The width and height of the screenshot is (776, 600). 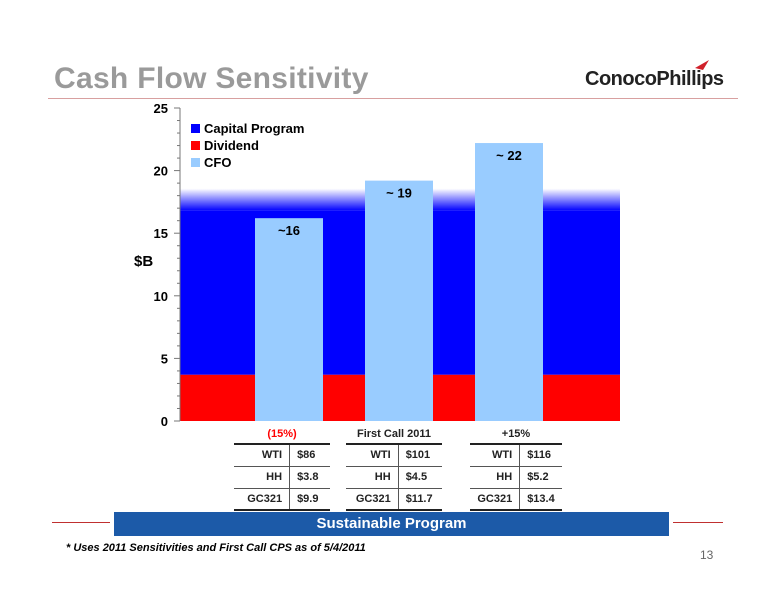 What do you see at coordinates (161, 233) in the screenshot?
I see `y-tick-label: 15` at bounding box center [161, 233].